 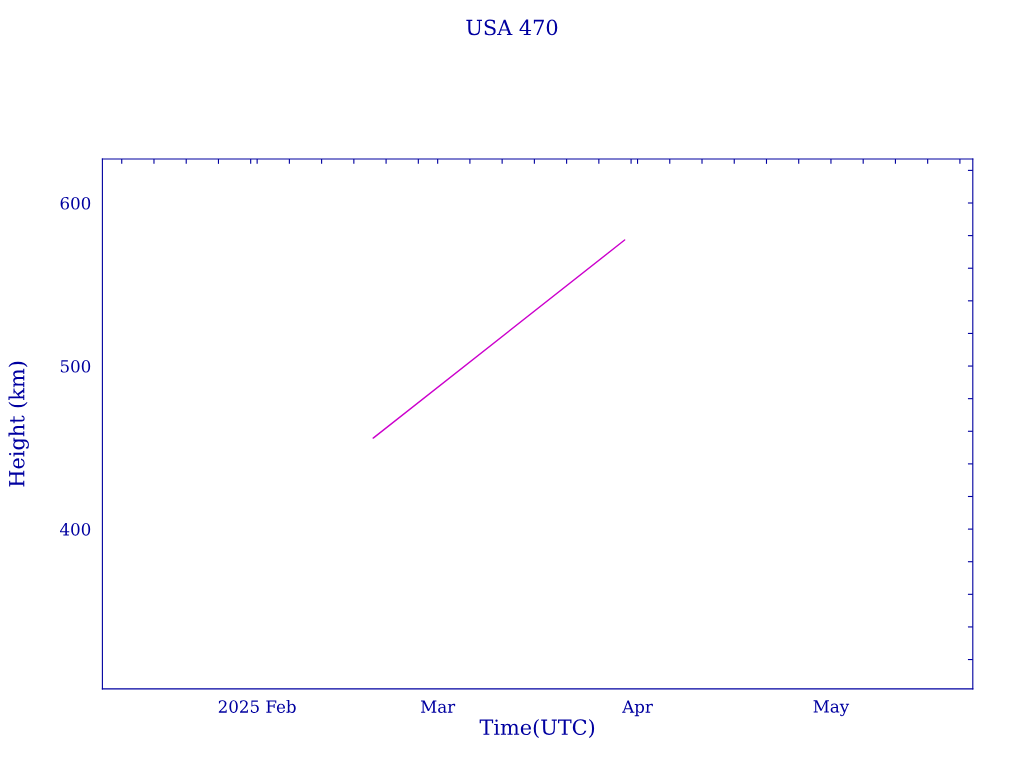 What do you see at coordinates (75, 203) in the screenshot?
I see `y-tick-label: 600` at bounding box center [75, 203].